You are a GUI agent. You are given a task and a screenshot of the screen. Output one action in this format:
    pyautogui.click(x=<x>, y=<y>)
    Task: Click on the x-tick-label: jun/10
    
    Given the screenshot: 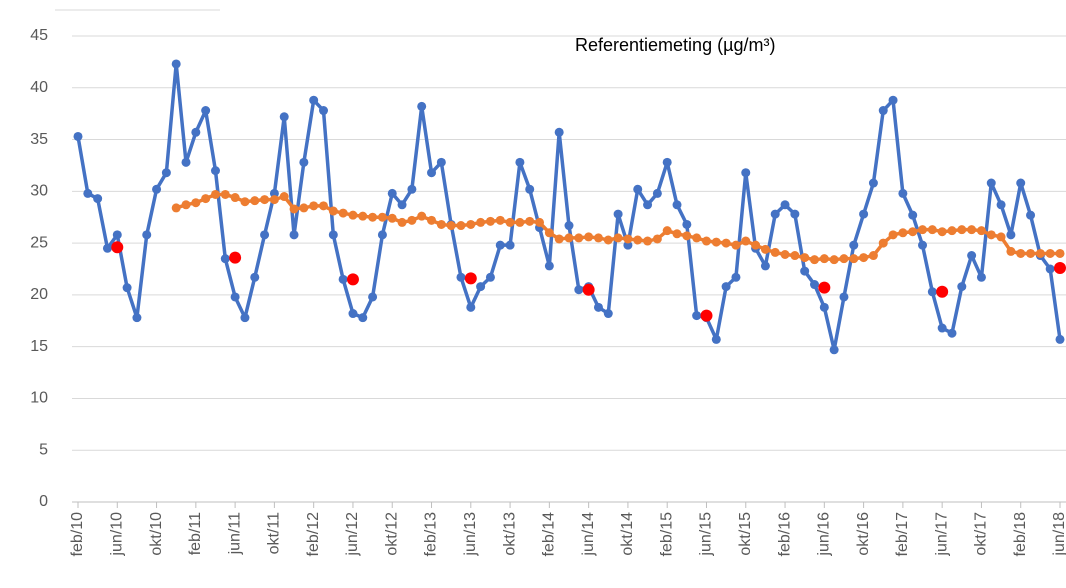 What is the action you would take?
    pyautogui.click(x=116, y=534)
    